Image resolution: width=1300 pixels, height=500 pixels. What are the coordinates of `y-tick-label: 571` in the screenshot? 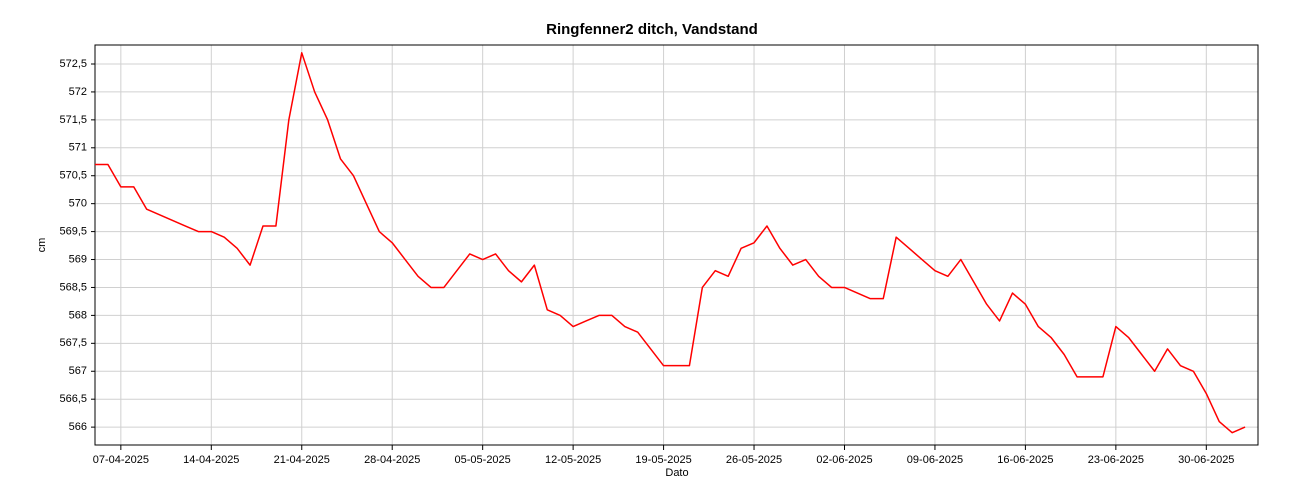 It's located at (78, 148).